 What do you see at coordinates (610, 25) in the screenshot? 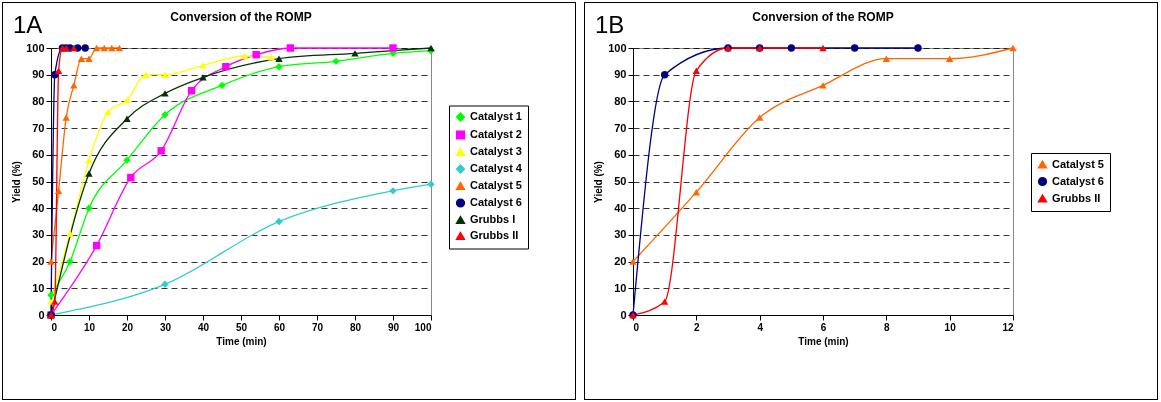
I see `text: 1B` at bounding box center [610, 25].